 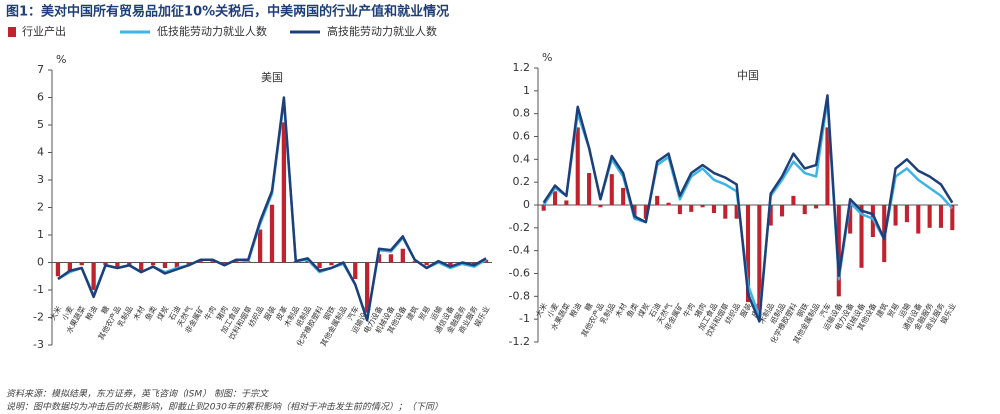 I want to click on y-tick-label: -2, so click(x=38, y=317).